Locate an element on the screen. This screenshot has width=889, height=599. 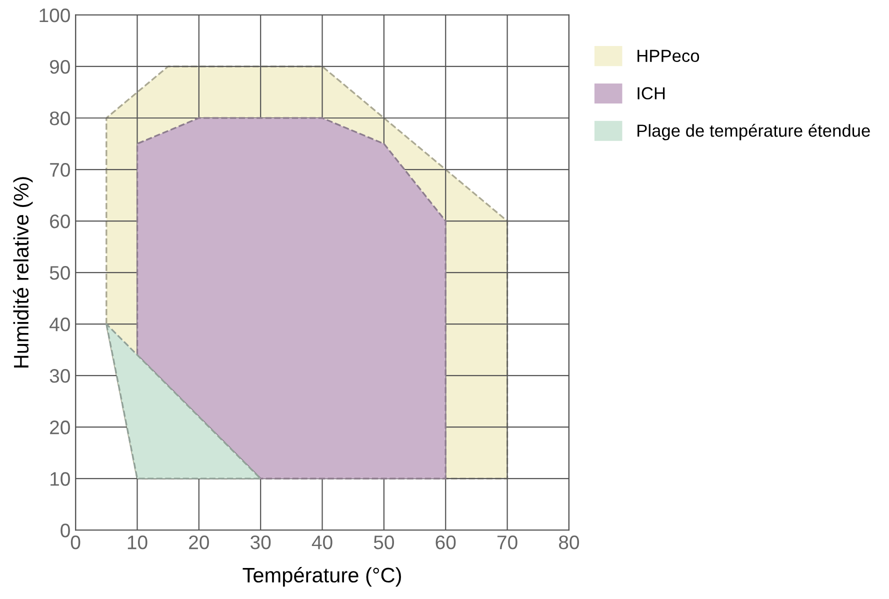
y-tick-label: 100 is located at coordinates (55, 15).